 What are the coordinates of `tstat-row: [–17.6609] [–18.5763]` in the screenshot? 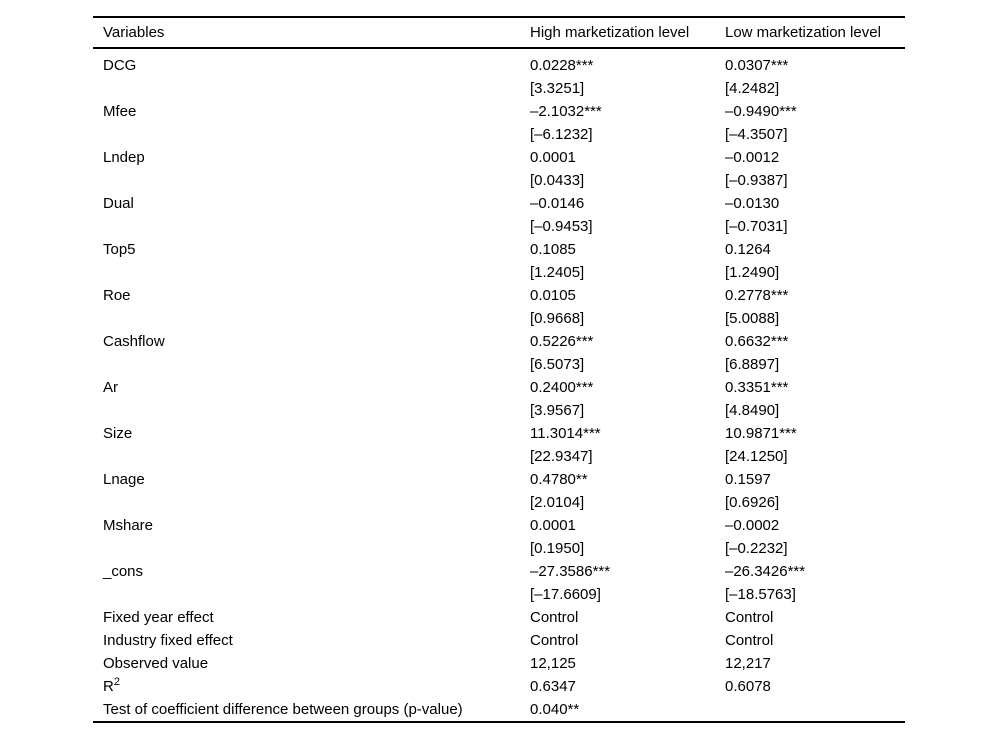 It's located at (499, 594).